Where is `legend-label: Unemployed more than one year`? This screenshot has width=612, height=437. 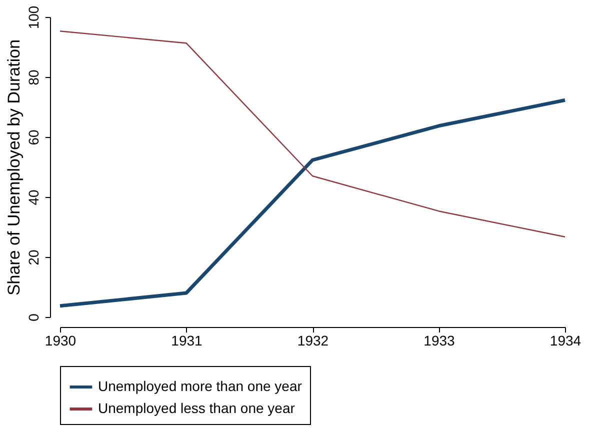 legend-label: Unemployed more than one year is located at coordinates (200, 386).